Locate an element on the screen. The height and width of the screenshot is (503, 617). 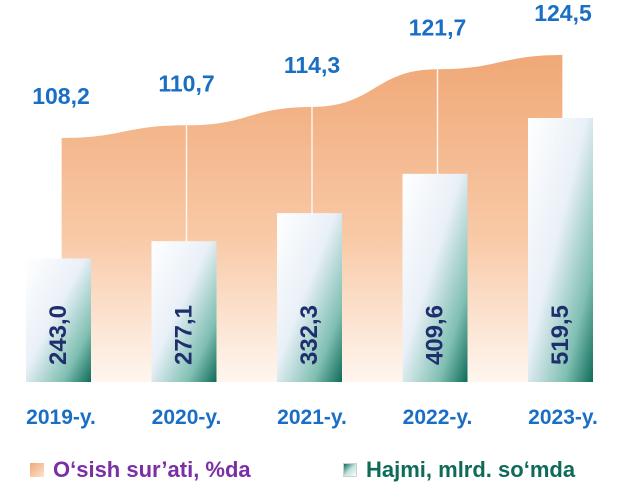
legend-label-growth: O‘sish sur’ati, %da is located at coordinates (152, 469).